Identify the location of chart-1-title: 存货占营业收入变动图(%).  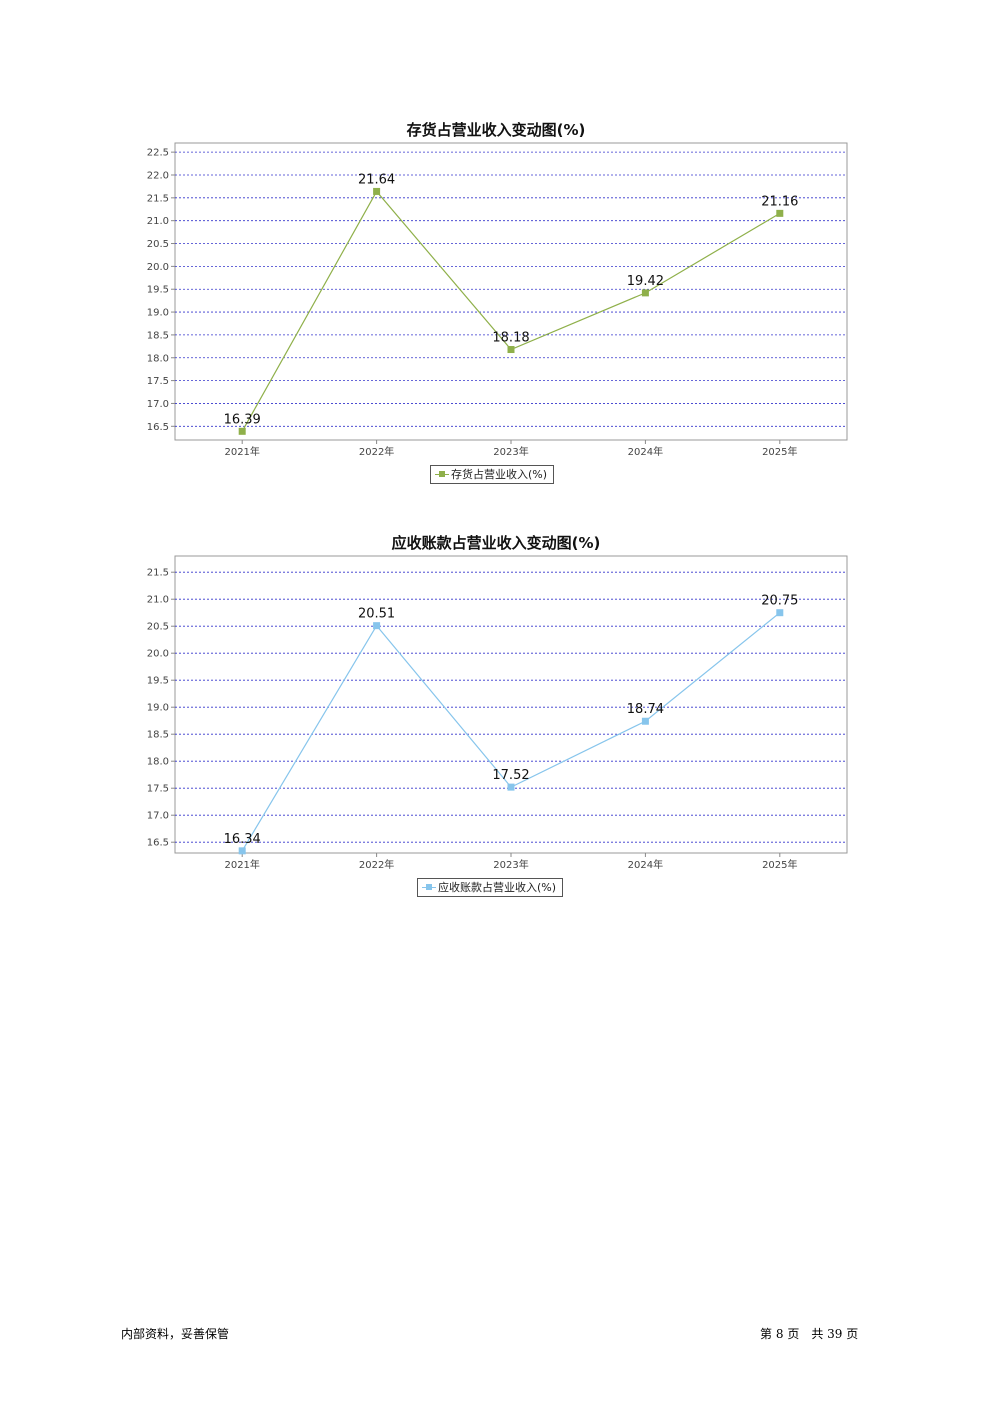
(496, 130).